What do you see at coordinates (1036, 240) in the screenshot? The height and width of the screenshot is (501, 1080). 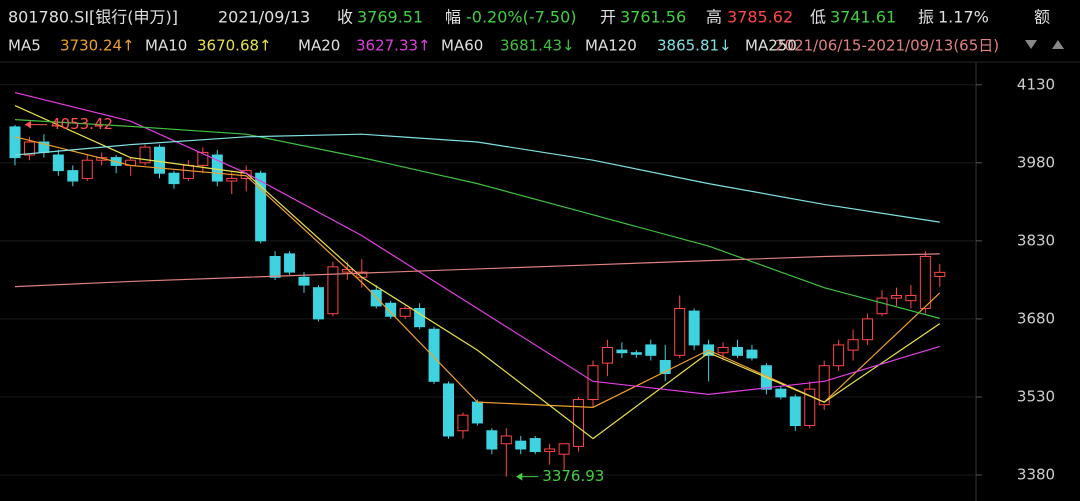 I see `y-tick-label: 3830` at bounding box center [1036, 240].